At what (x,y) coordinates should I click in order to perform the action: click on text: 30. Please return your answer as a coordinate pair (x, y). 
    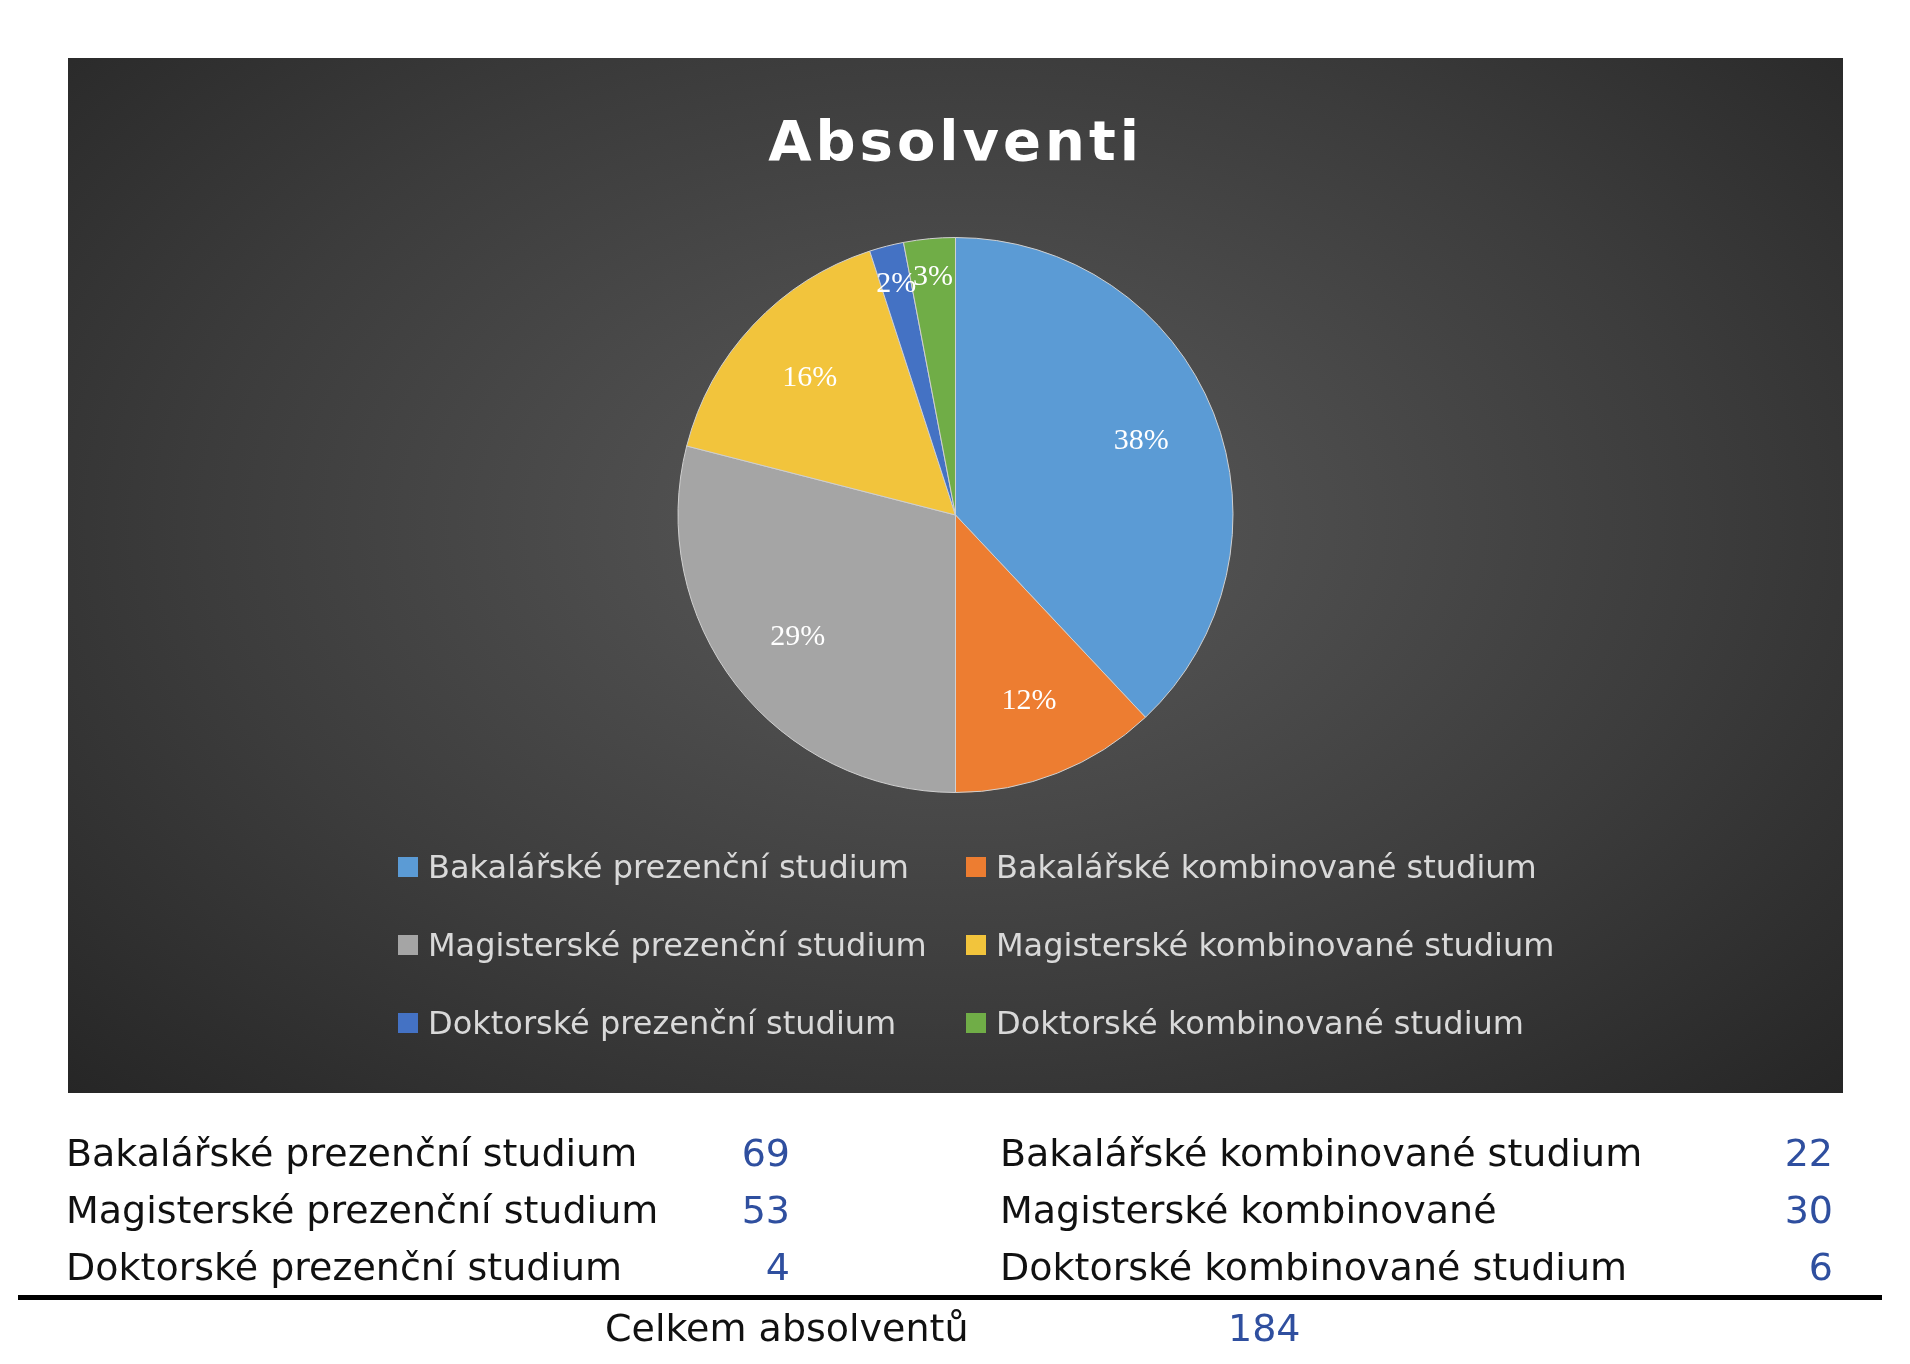
    Looking at the image, I should click on (1808, 1210).